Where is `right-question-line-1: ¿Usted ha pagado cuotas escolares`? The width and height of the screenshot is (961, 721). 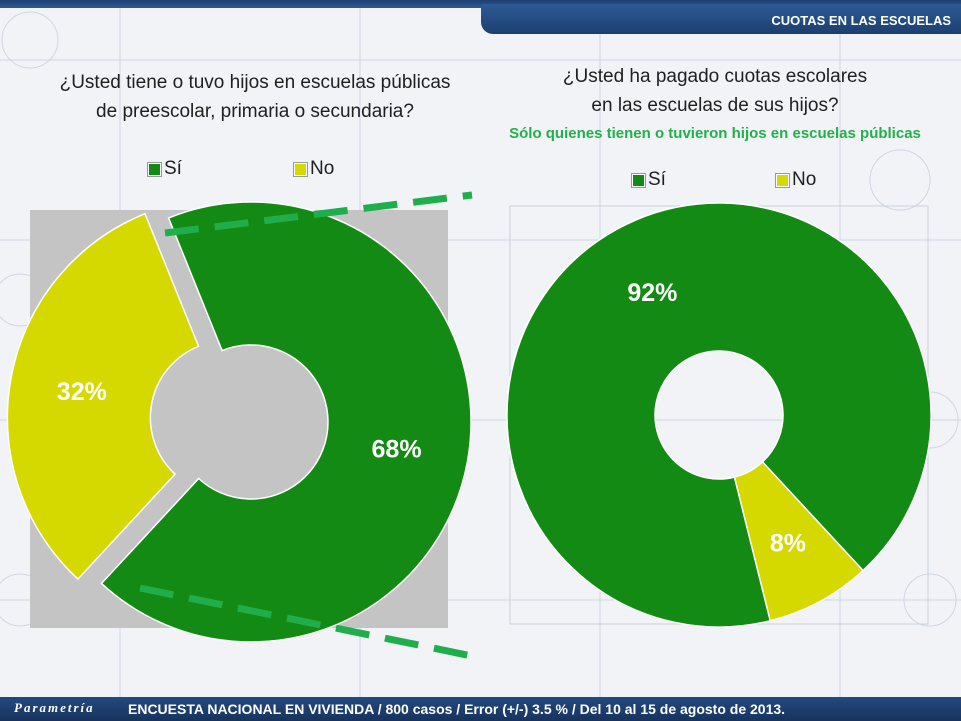
right-question-line-1: ¿Usted ha pagado cuotas escolares is located at coordinates (715, 76).